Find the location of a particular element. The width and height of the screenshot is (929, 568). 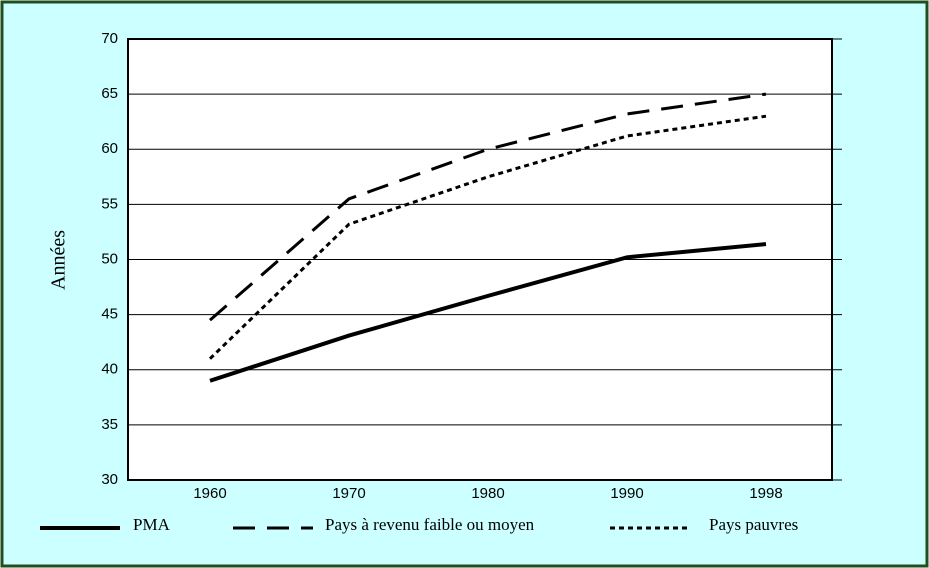

legend-label: Pays à revenu faible ou moyen is located at coordinates (430, 524).